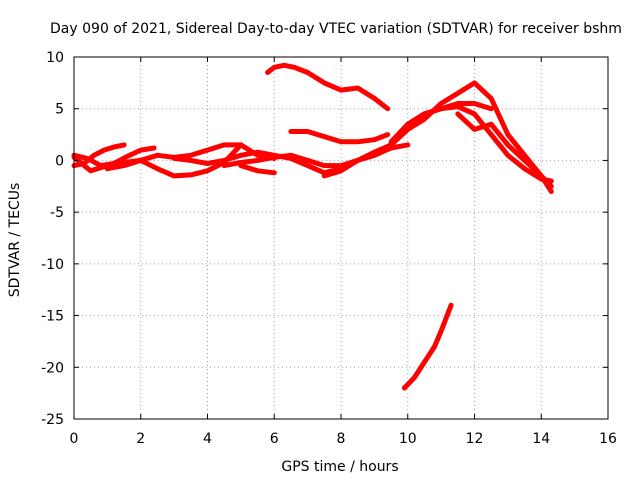  I want to click on y-tick-label: -5, so click(57, 213).